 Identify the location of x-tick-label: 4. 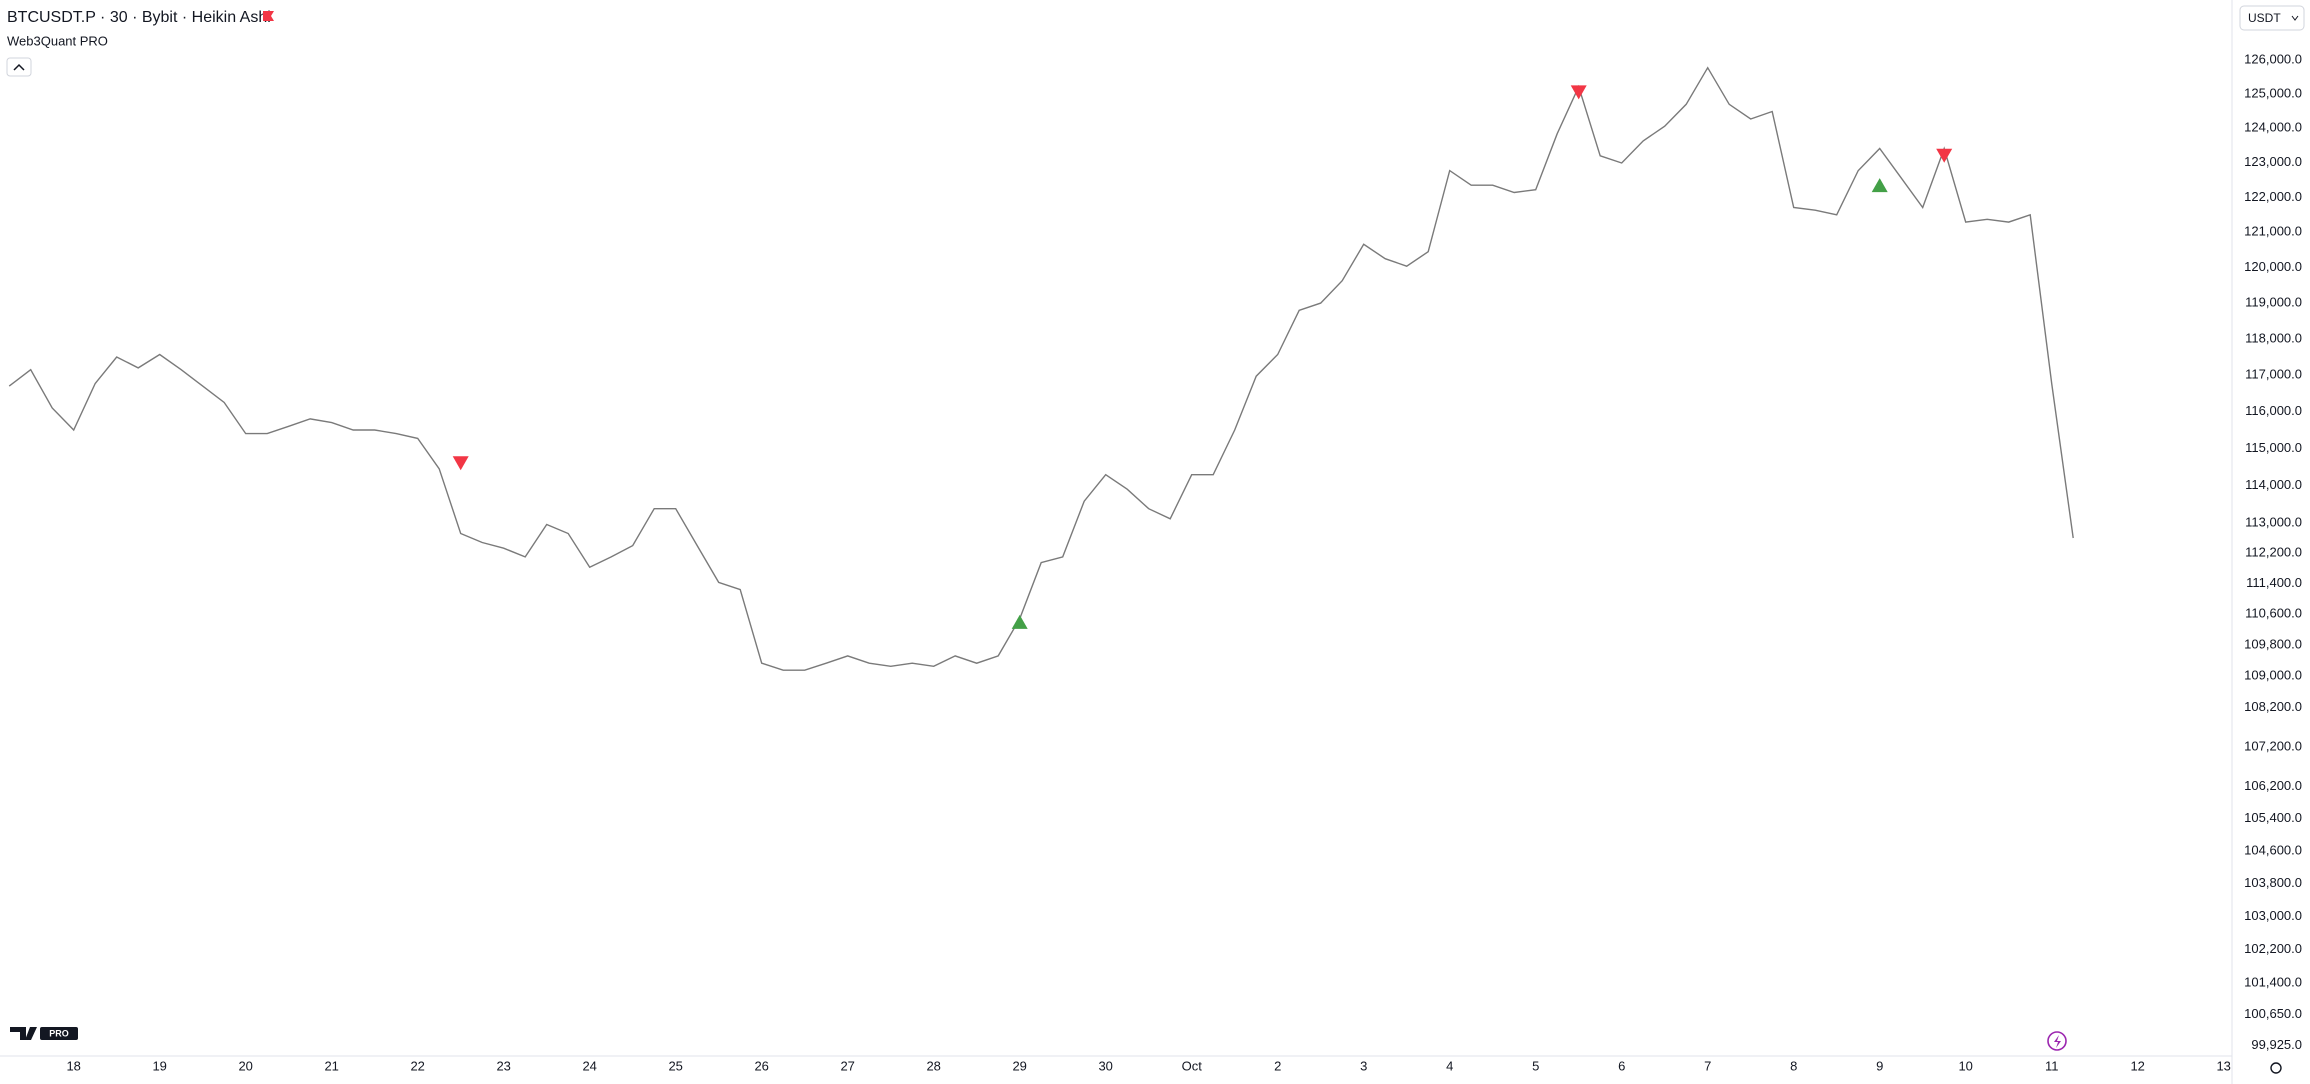
(1449, 1065).